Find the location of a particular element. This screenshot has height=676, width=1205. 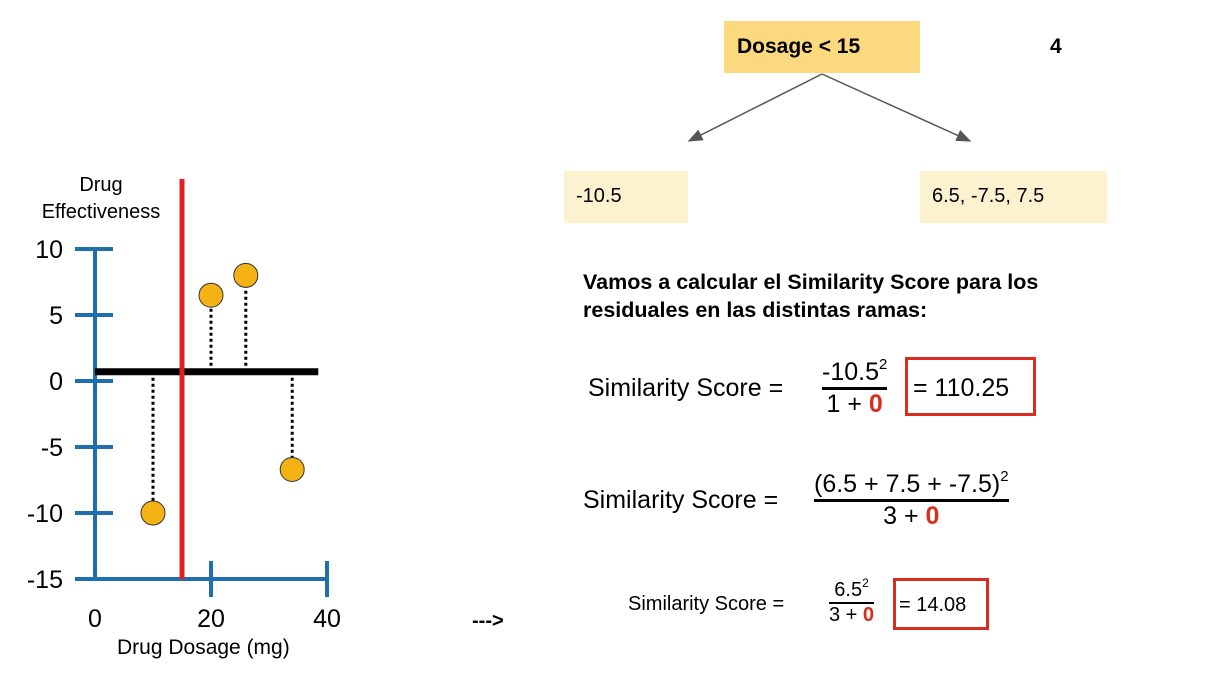

formula-1-numerator: -10.52 is located at coordinates (855, 371).